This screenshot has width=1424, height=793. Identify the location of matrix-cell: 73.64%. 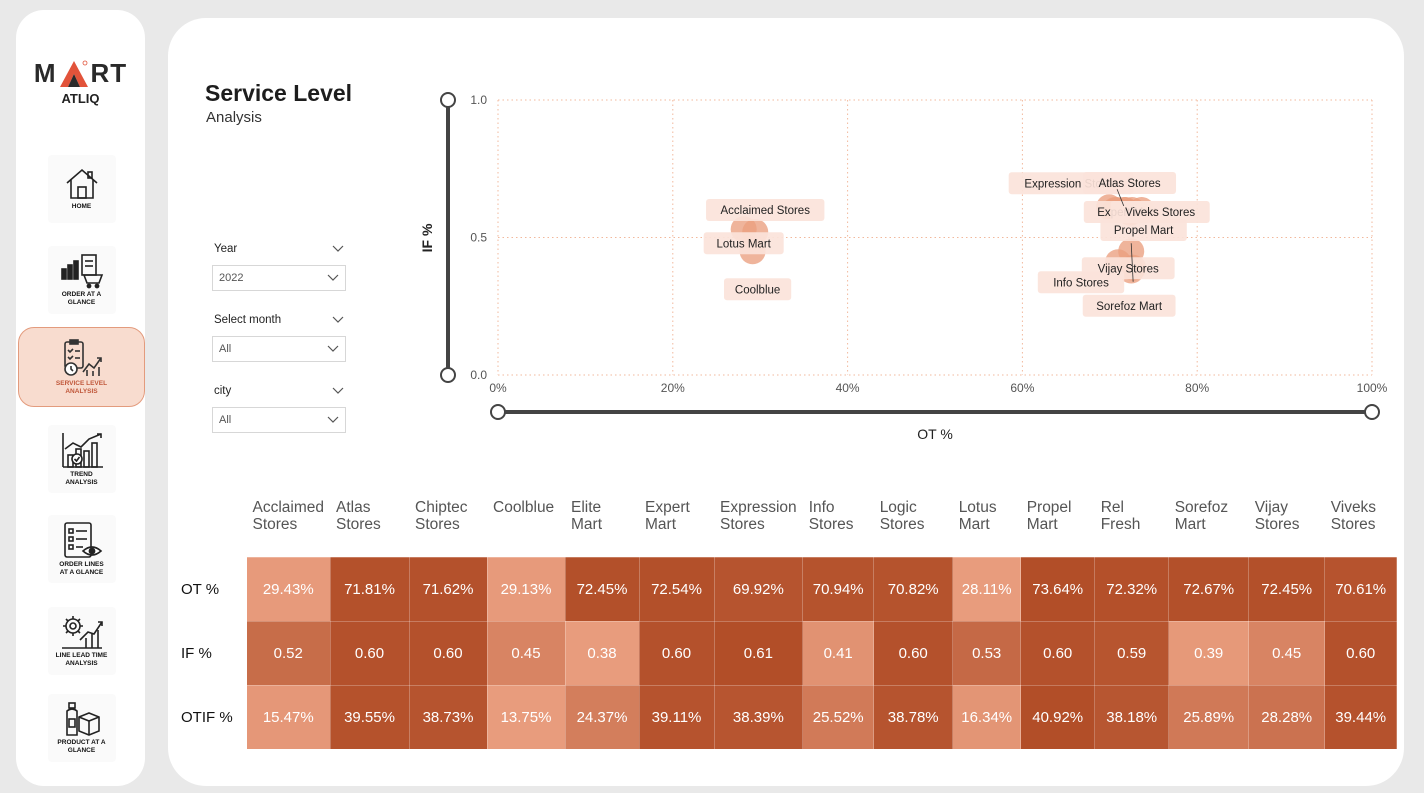
(1058, 589).